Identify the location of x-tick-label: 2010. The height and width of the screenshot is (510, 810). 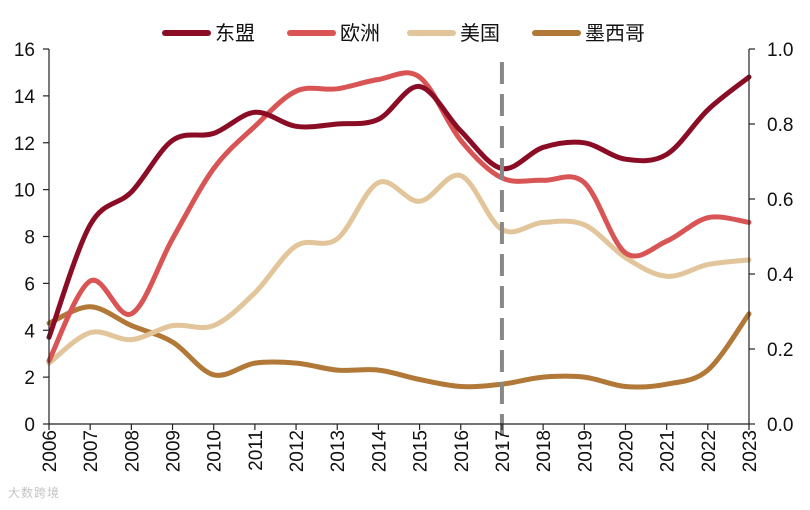
(215, 451).